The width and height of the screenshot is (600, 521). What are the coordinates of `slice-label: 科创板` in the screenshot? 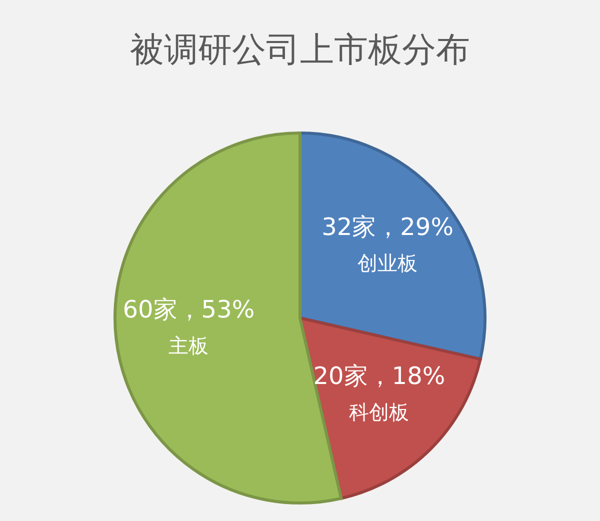 It's located at (379, 412).